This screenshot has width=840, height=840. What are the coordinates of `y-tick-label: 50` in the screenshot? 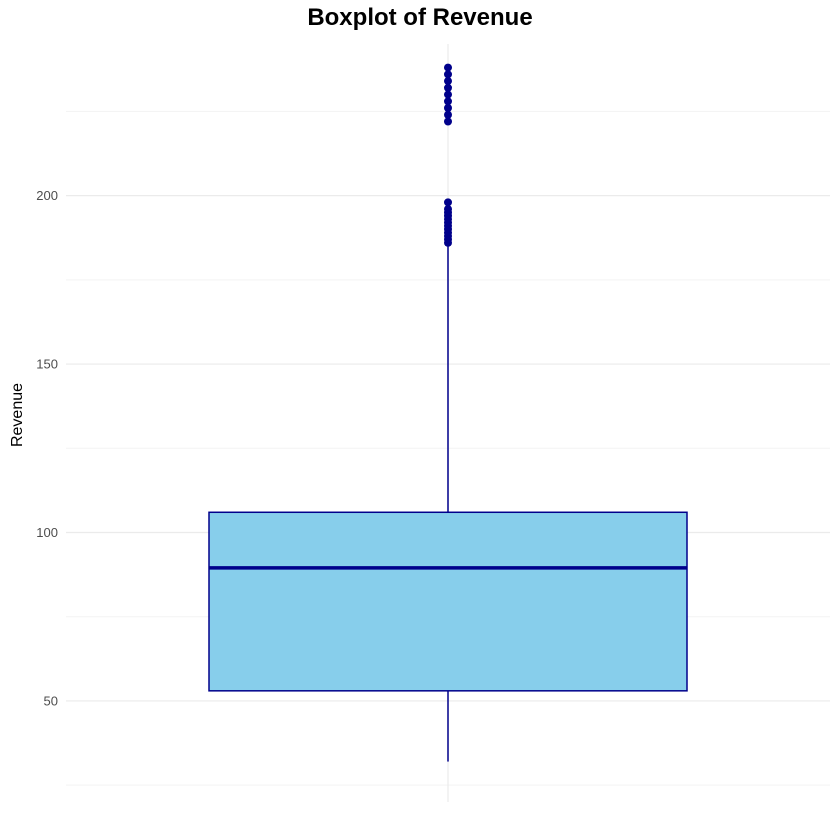 It's located at (51, 700).